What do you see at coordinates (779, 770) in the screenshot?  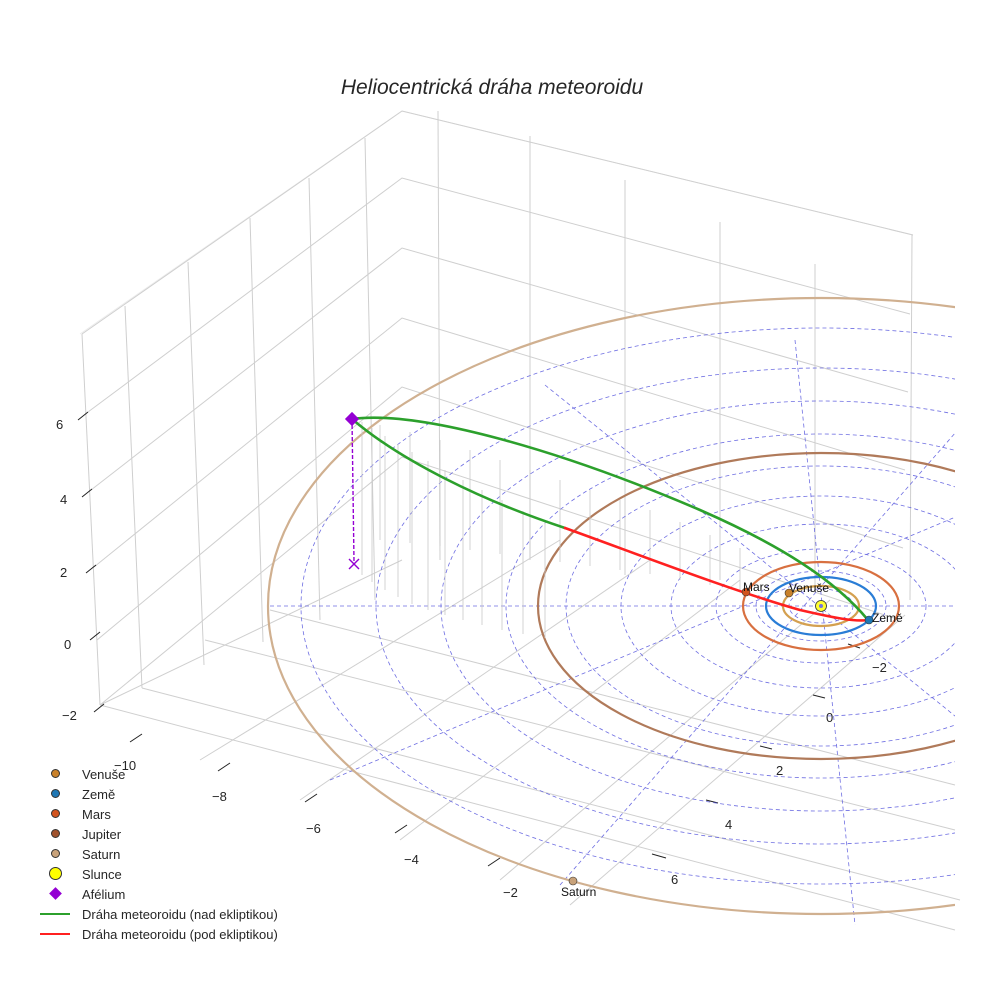 I see `y-tick: 2` at bounding box center [779, 770].